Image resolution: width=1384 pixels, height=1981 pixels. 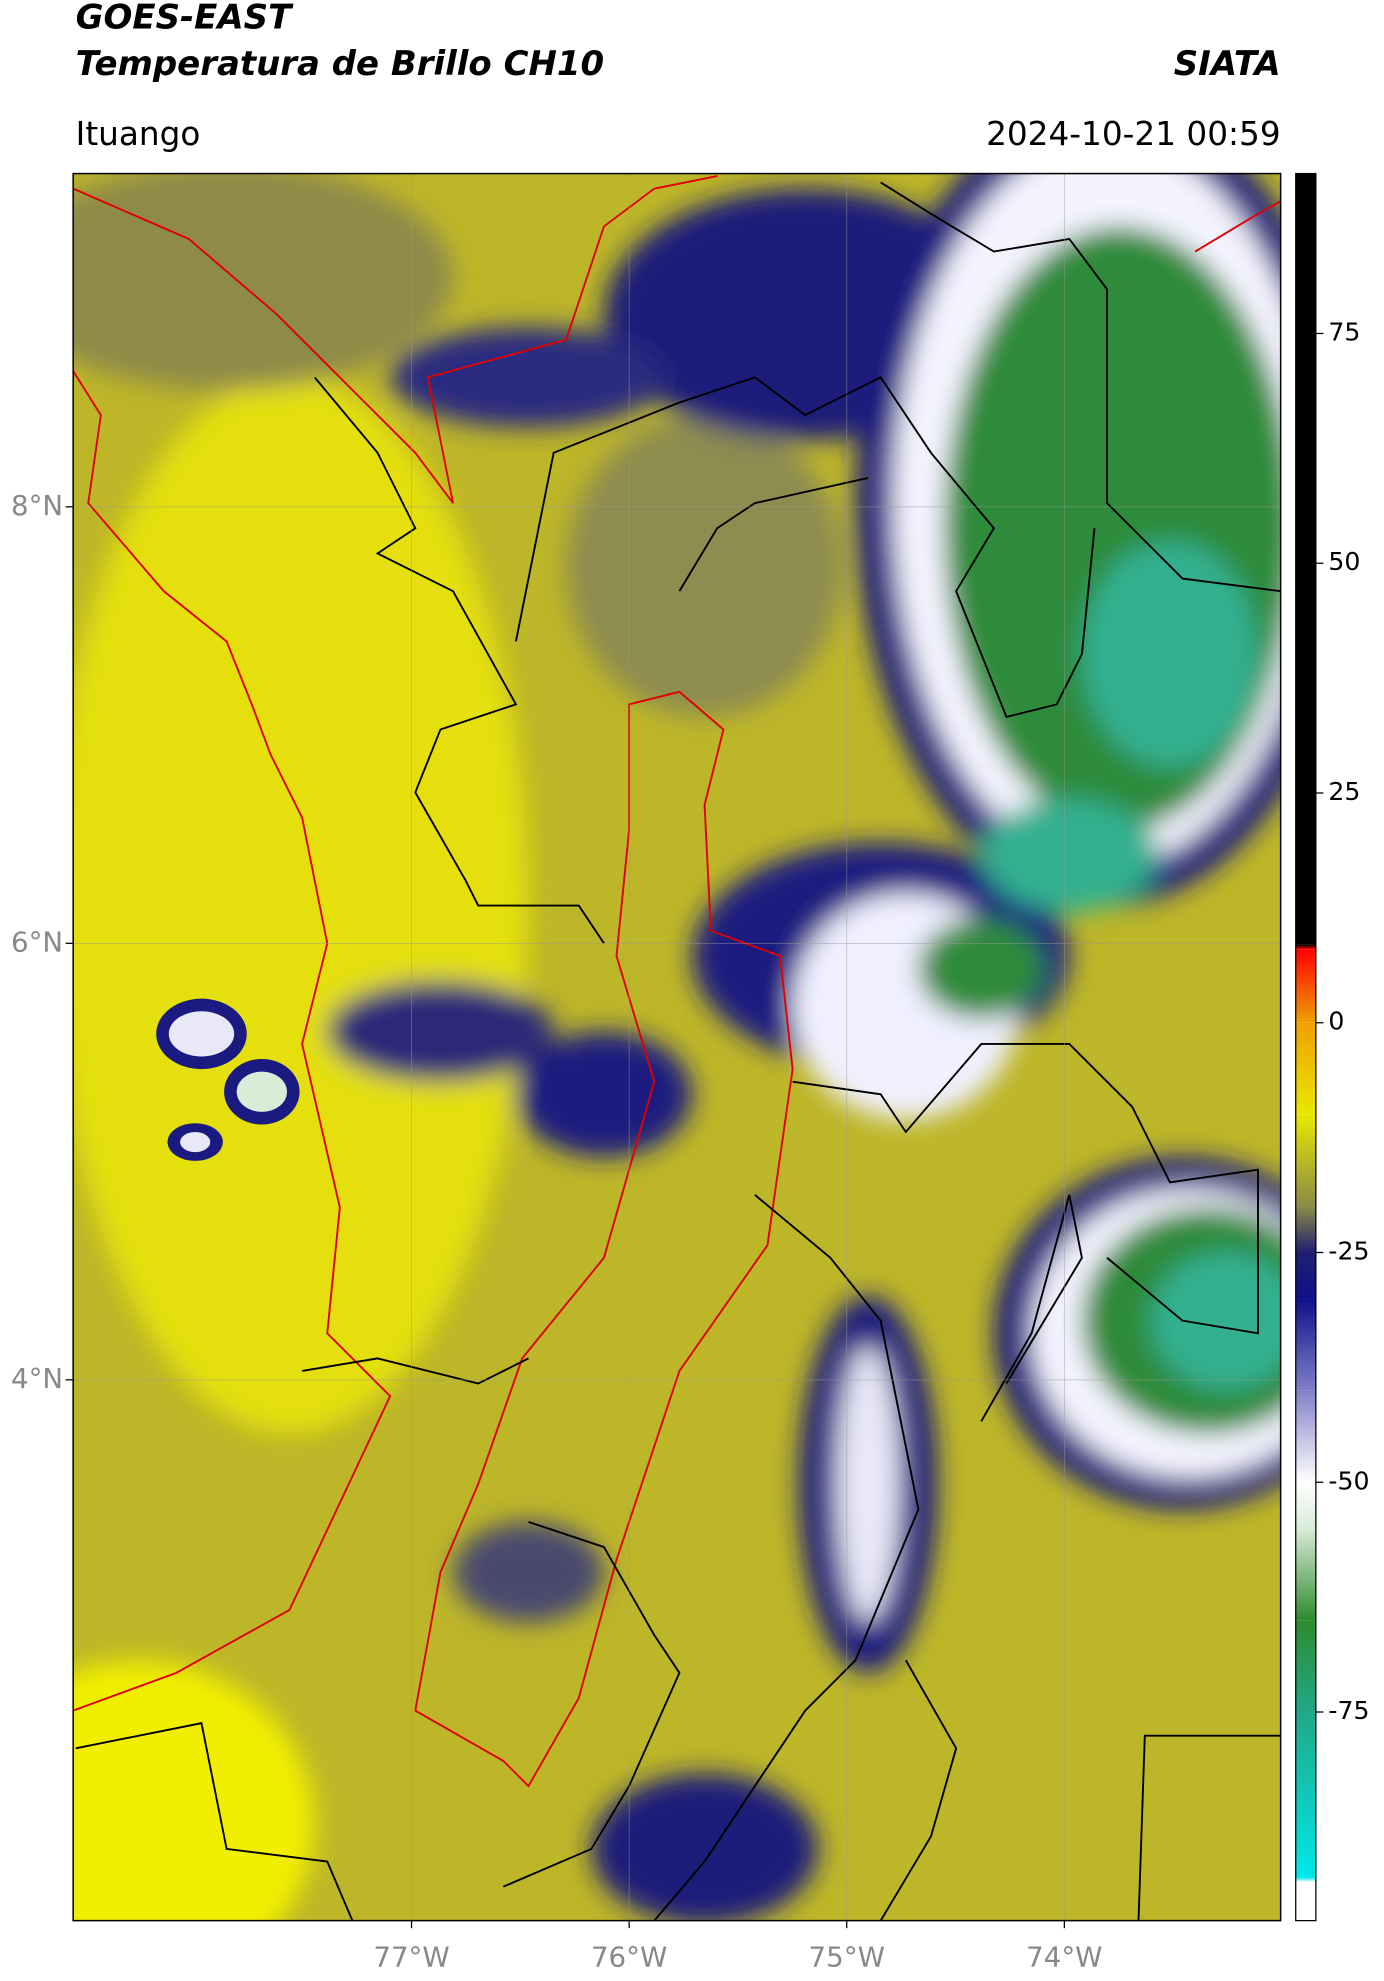 I want to click on colorbar-frame, so click(x=1306, y=1047).